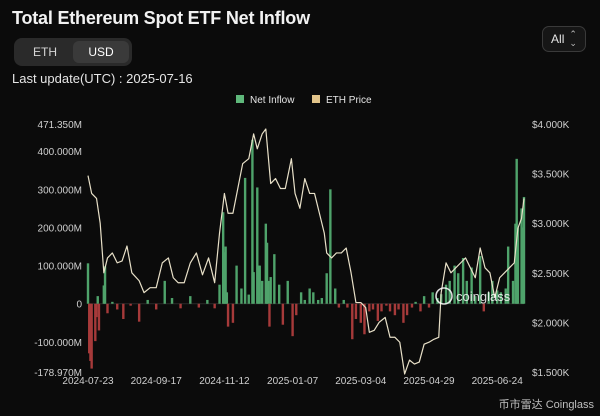  I want to click on unit-option-usd: USD, so click(101, 52).